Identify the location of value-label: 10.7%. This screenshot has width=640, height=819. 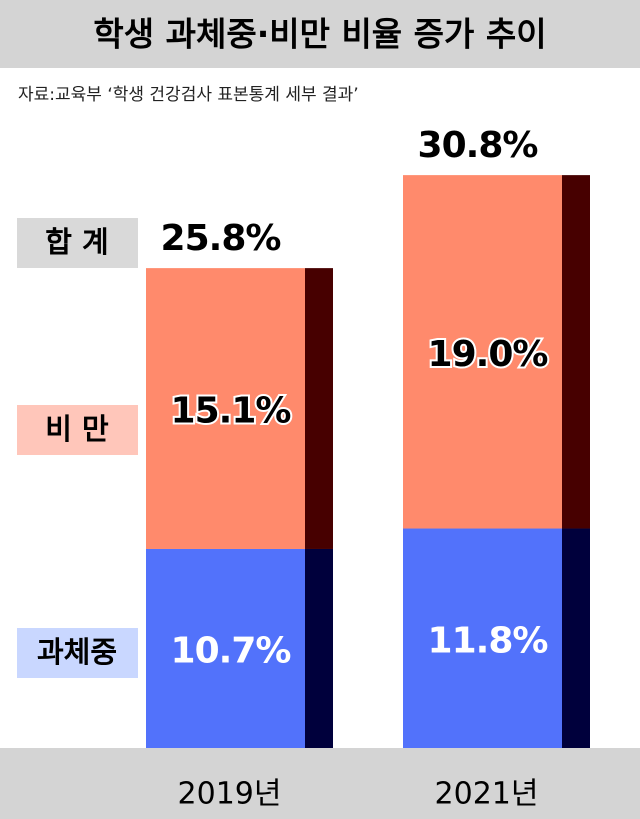
(231, 650).